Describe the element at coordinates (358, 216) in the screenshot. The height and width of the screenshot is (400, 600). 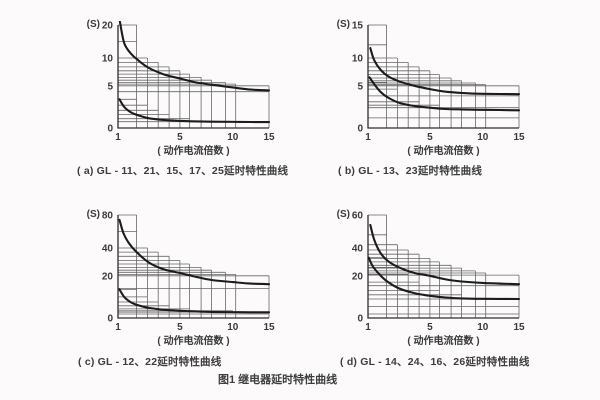
I see `y-tick-label: 60` at that location.